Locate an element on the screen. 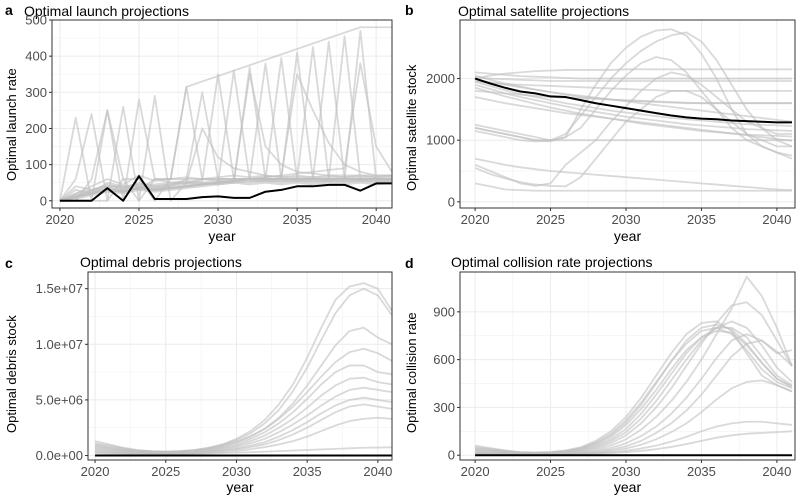  plot-border is located at coordinates (240, 366).